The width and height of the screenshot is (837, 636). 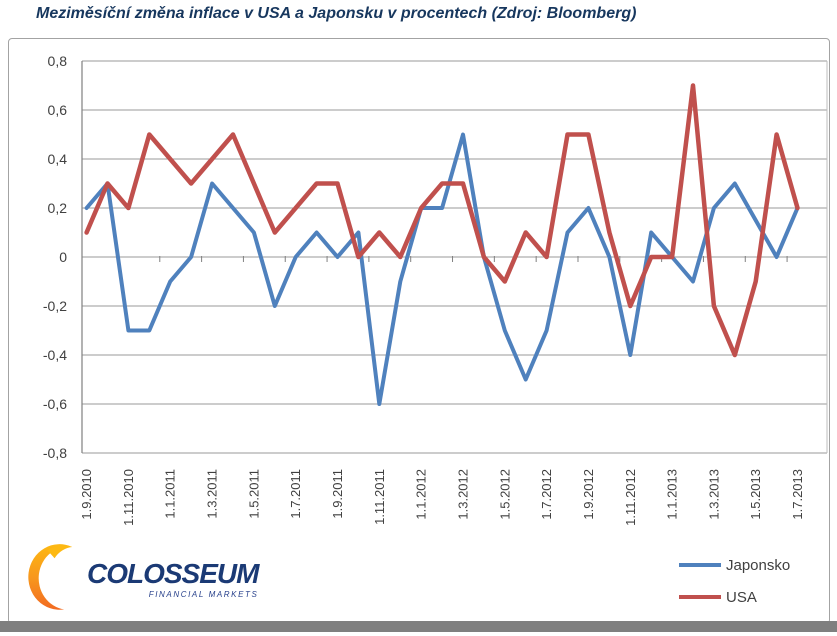 What do you see at coordinates (421, 494) in the screenshot?
I see `svg-text: 1.1.2012` at bounding box center [421, 494].